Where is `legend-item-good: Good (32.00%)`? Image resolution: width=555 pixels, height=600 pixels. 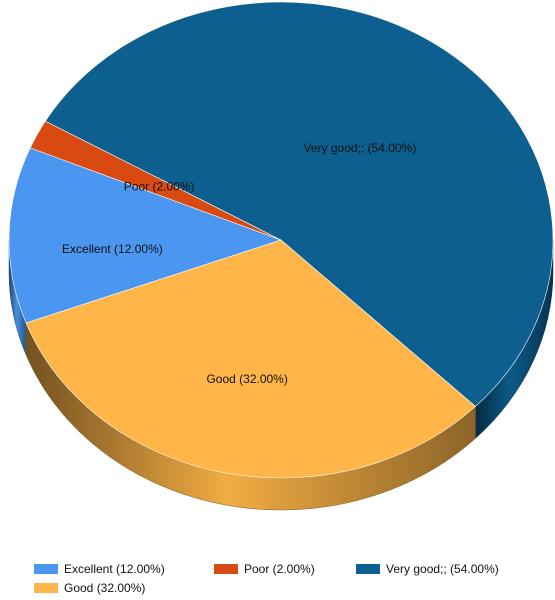
legend-item-good: Good (32.00%) is located at coordinates (124, 588).